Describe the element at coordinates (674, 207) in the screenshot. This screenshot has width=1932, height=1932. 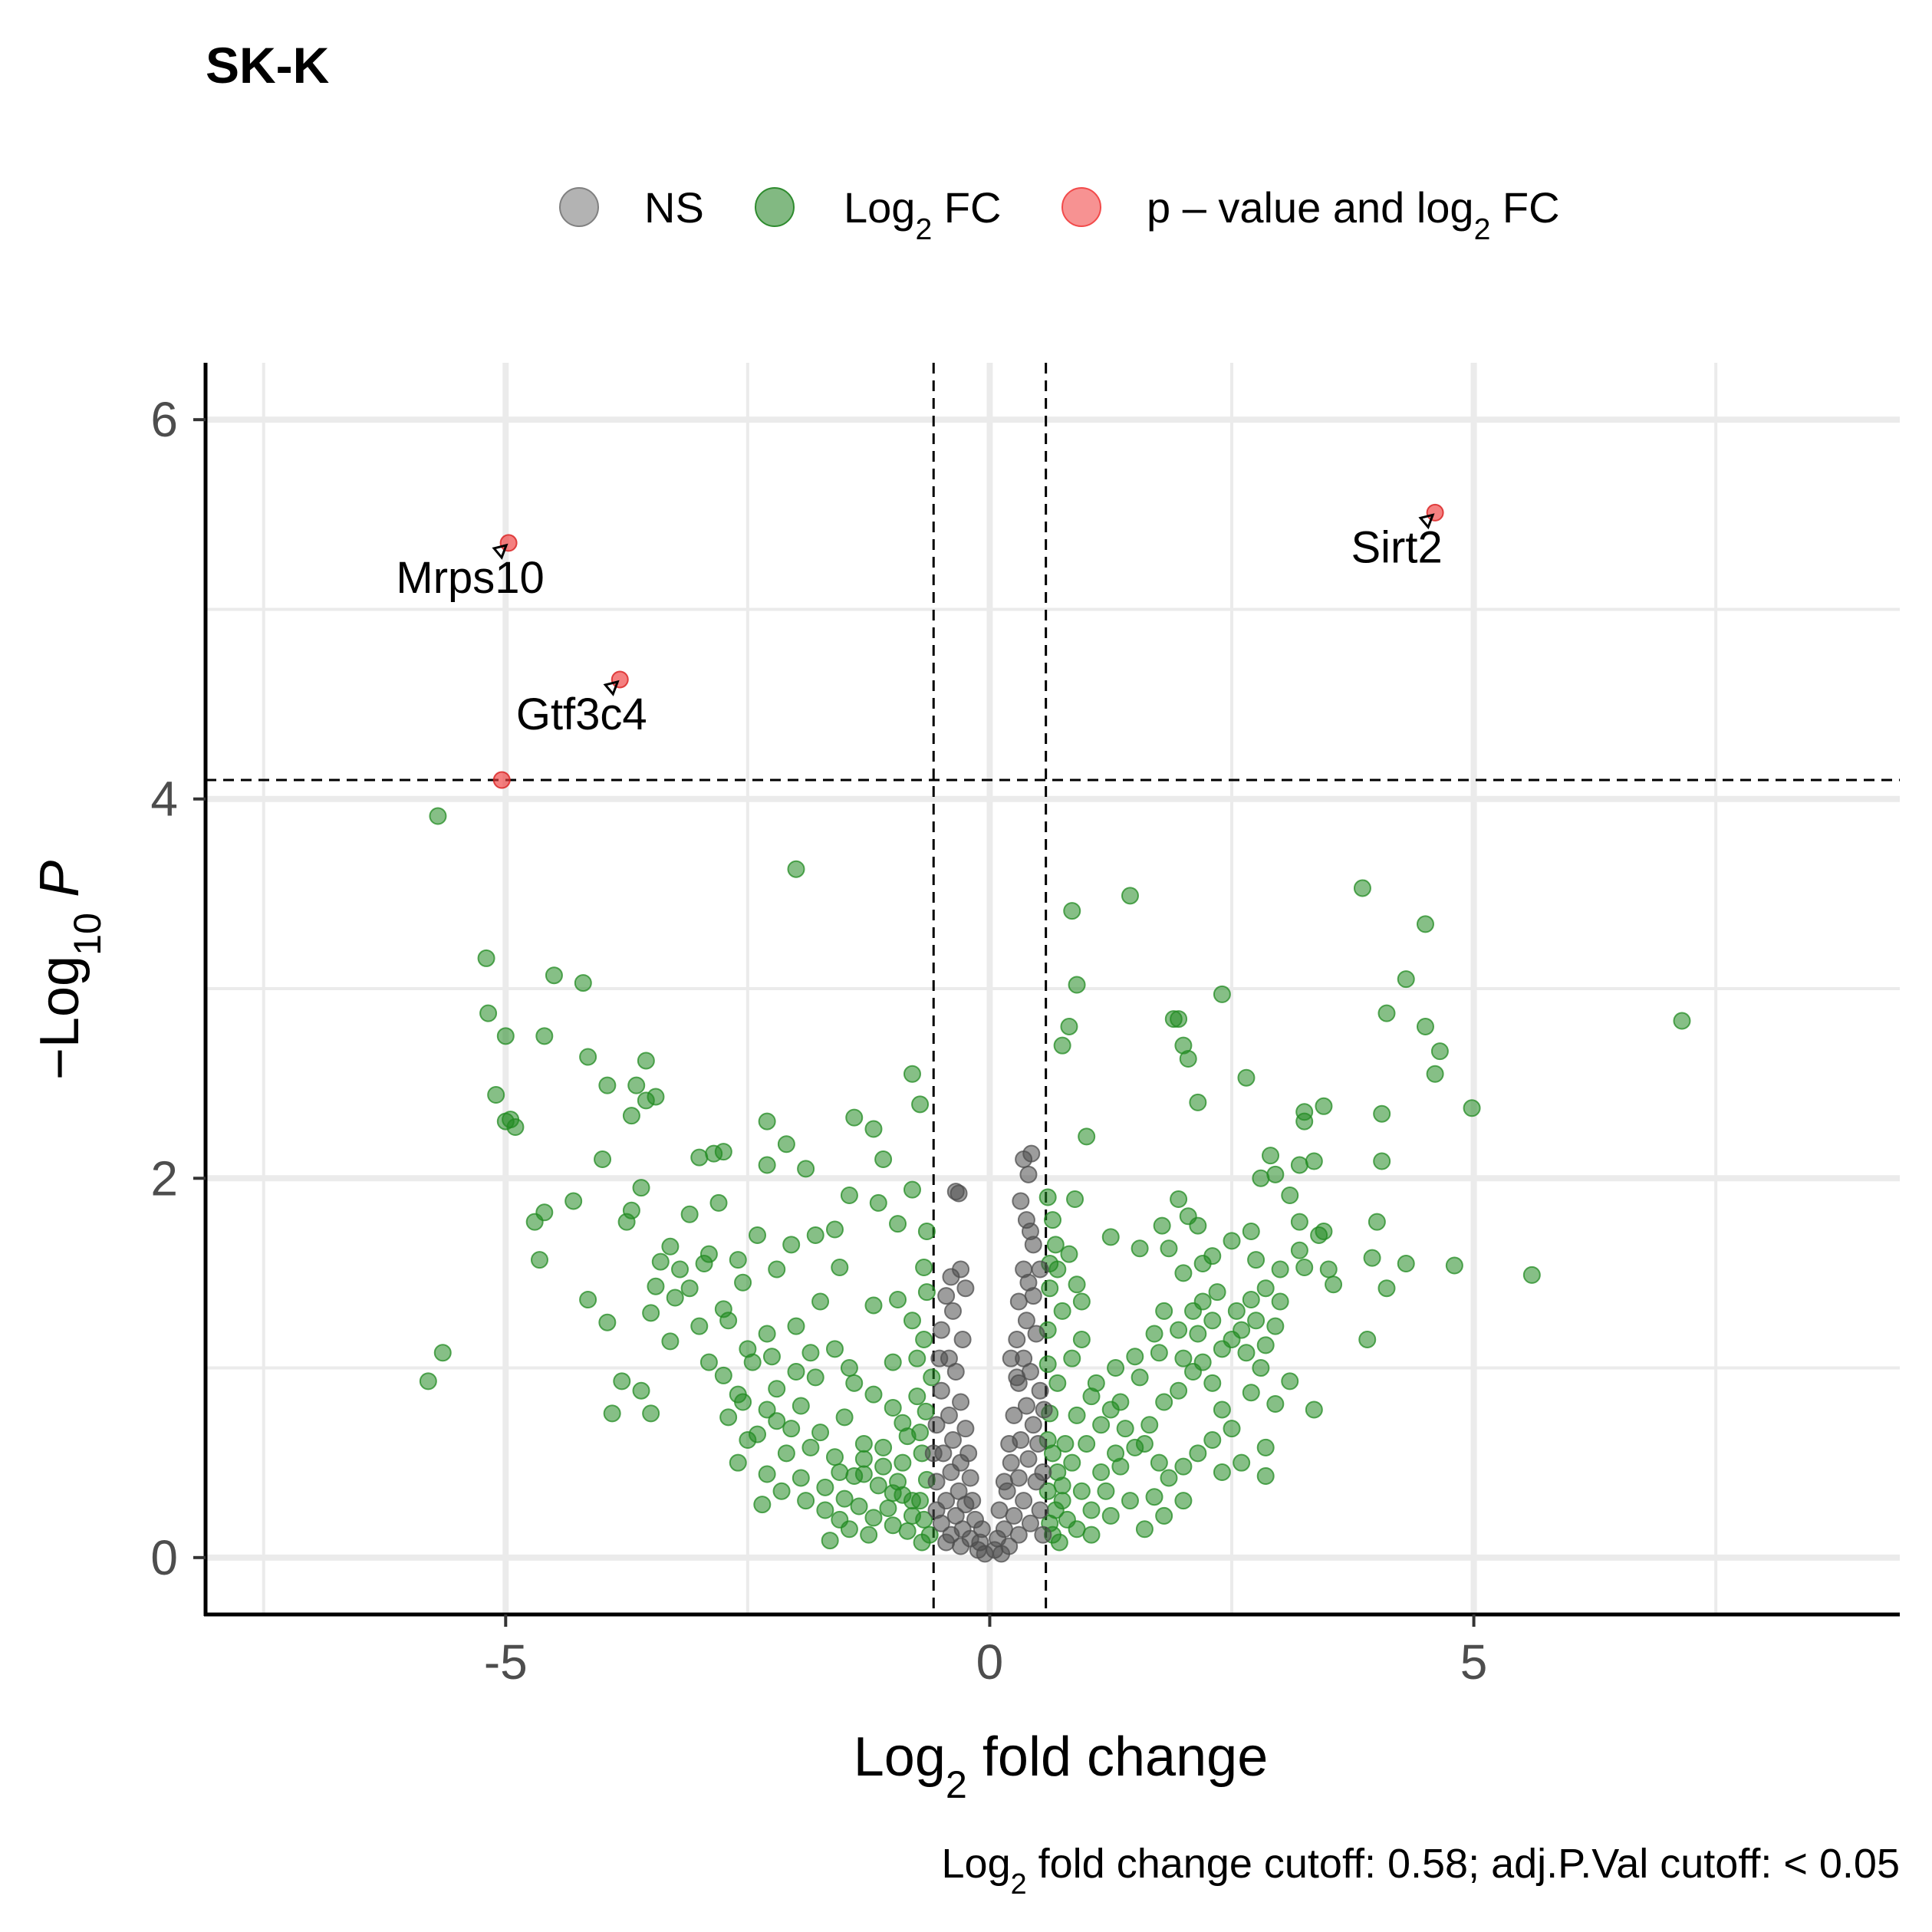
I see `legend-label-ns: NS` at that location.